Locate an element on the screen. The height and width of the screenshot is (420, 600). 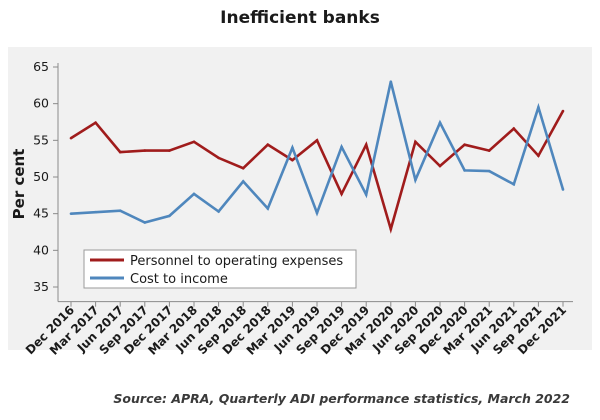
y-tick-label: 65 is located at coordinates (41, 66).